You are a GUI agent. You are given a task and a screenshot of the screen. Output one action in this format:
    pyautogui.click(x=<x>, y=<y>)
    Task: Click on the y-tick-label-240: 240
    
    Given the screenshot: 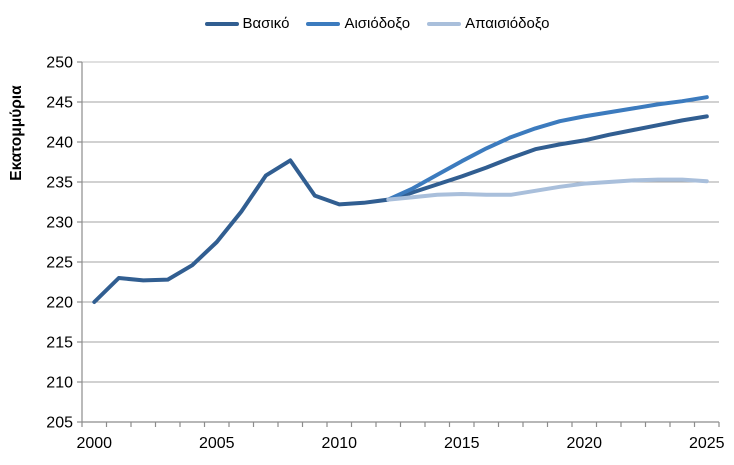 What is the action you would take?
    pyautogui.click(x=59, y=143)
    